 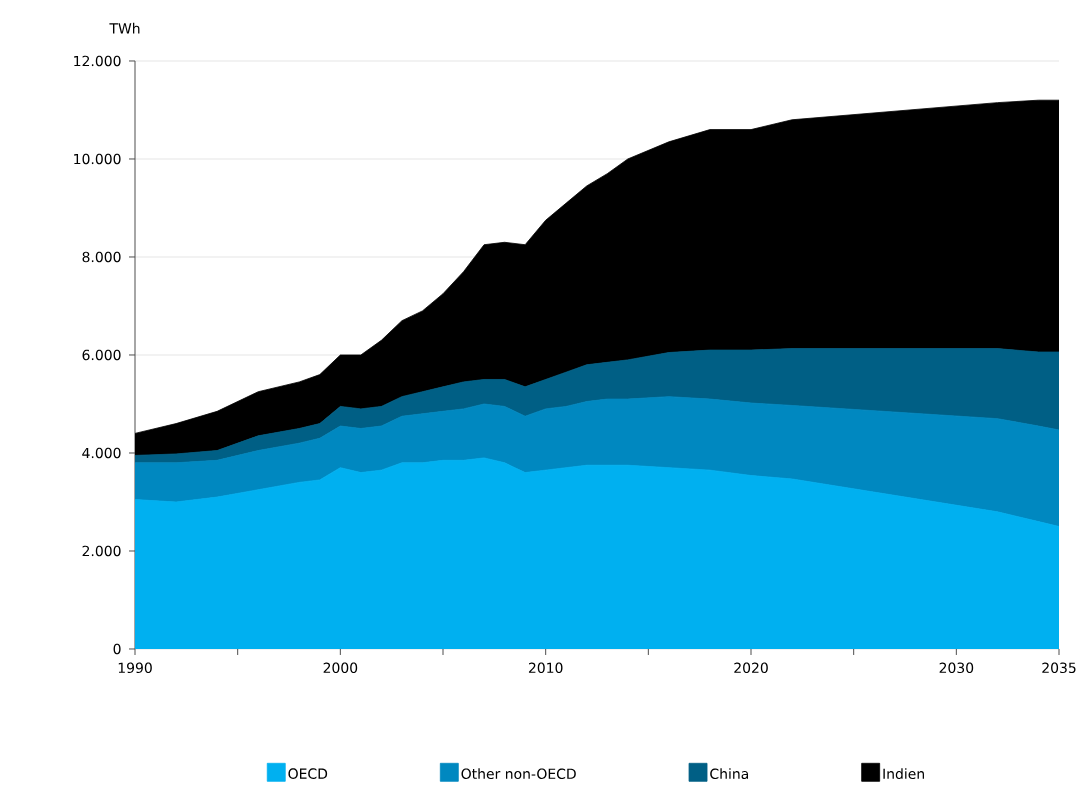 What do you see at coordinates (518, 774) in the screenshot?
I see `legend-label: Other non-OECD` at bounding box center [518, 774].